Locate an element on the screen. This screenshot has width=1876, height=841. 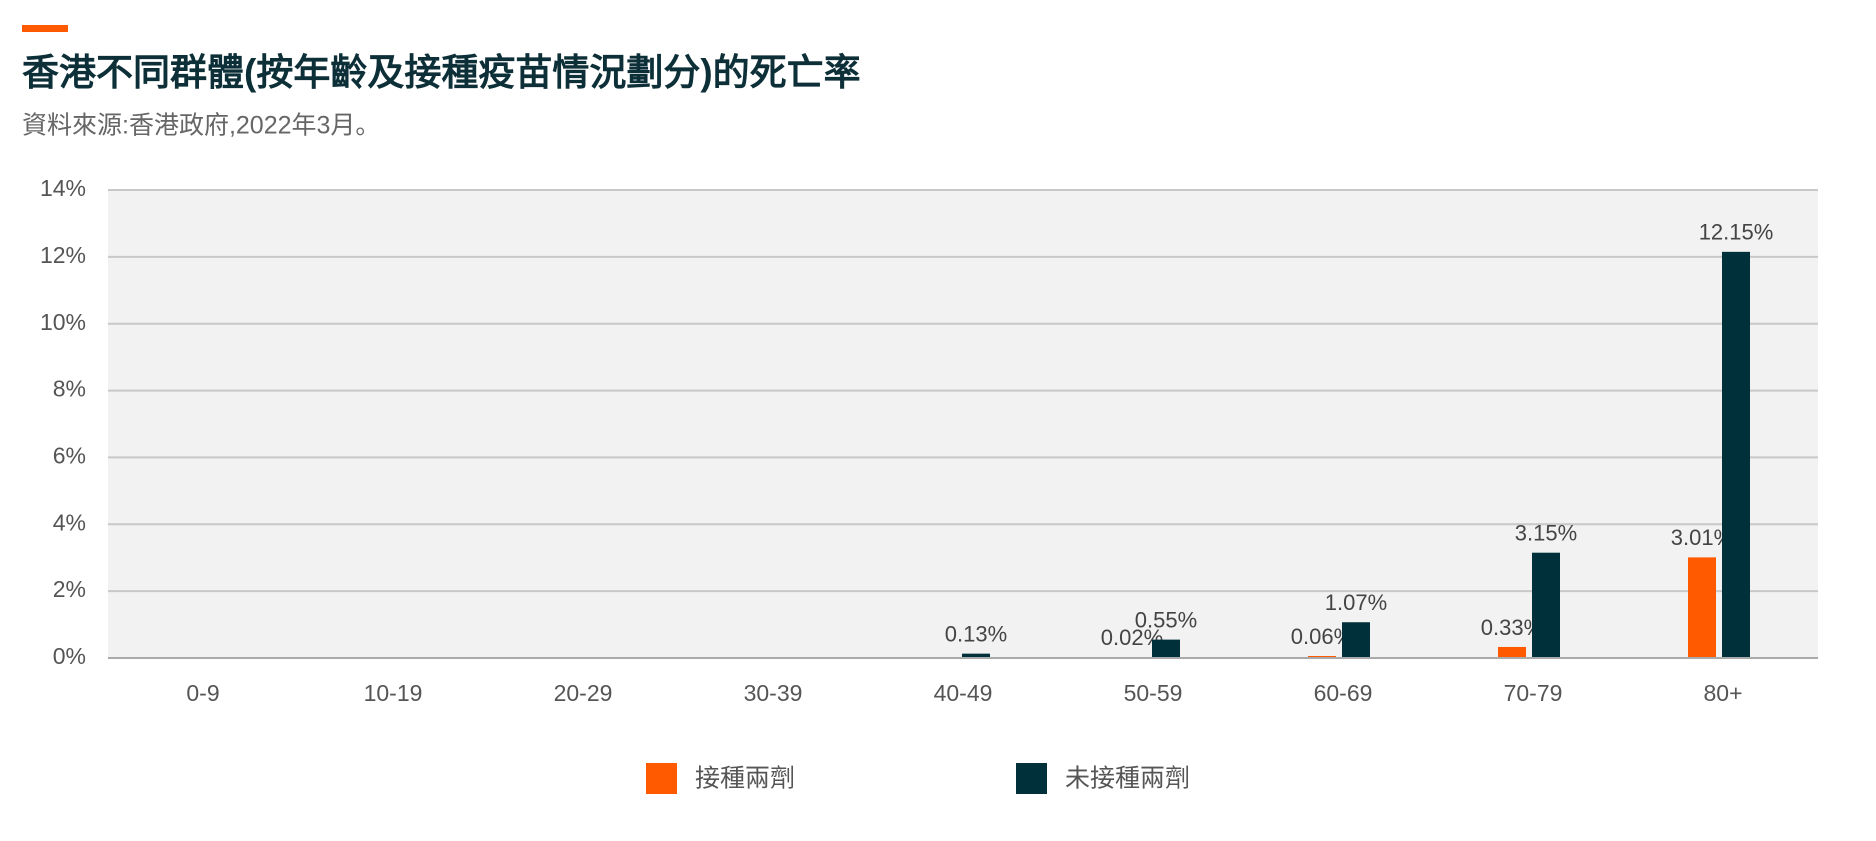
legend-label: 未接種兩劑 is located at coordinates (1127, 779).